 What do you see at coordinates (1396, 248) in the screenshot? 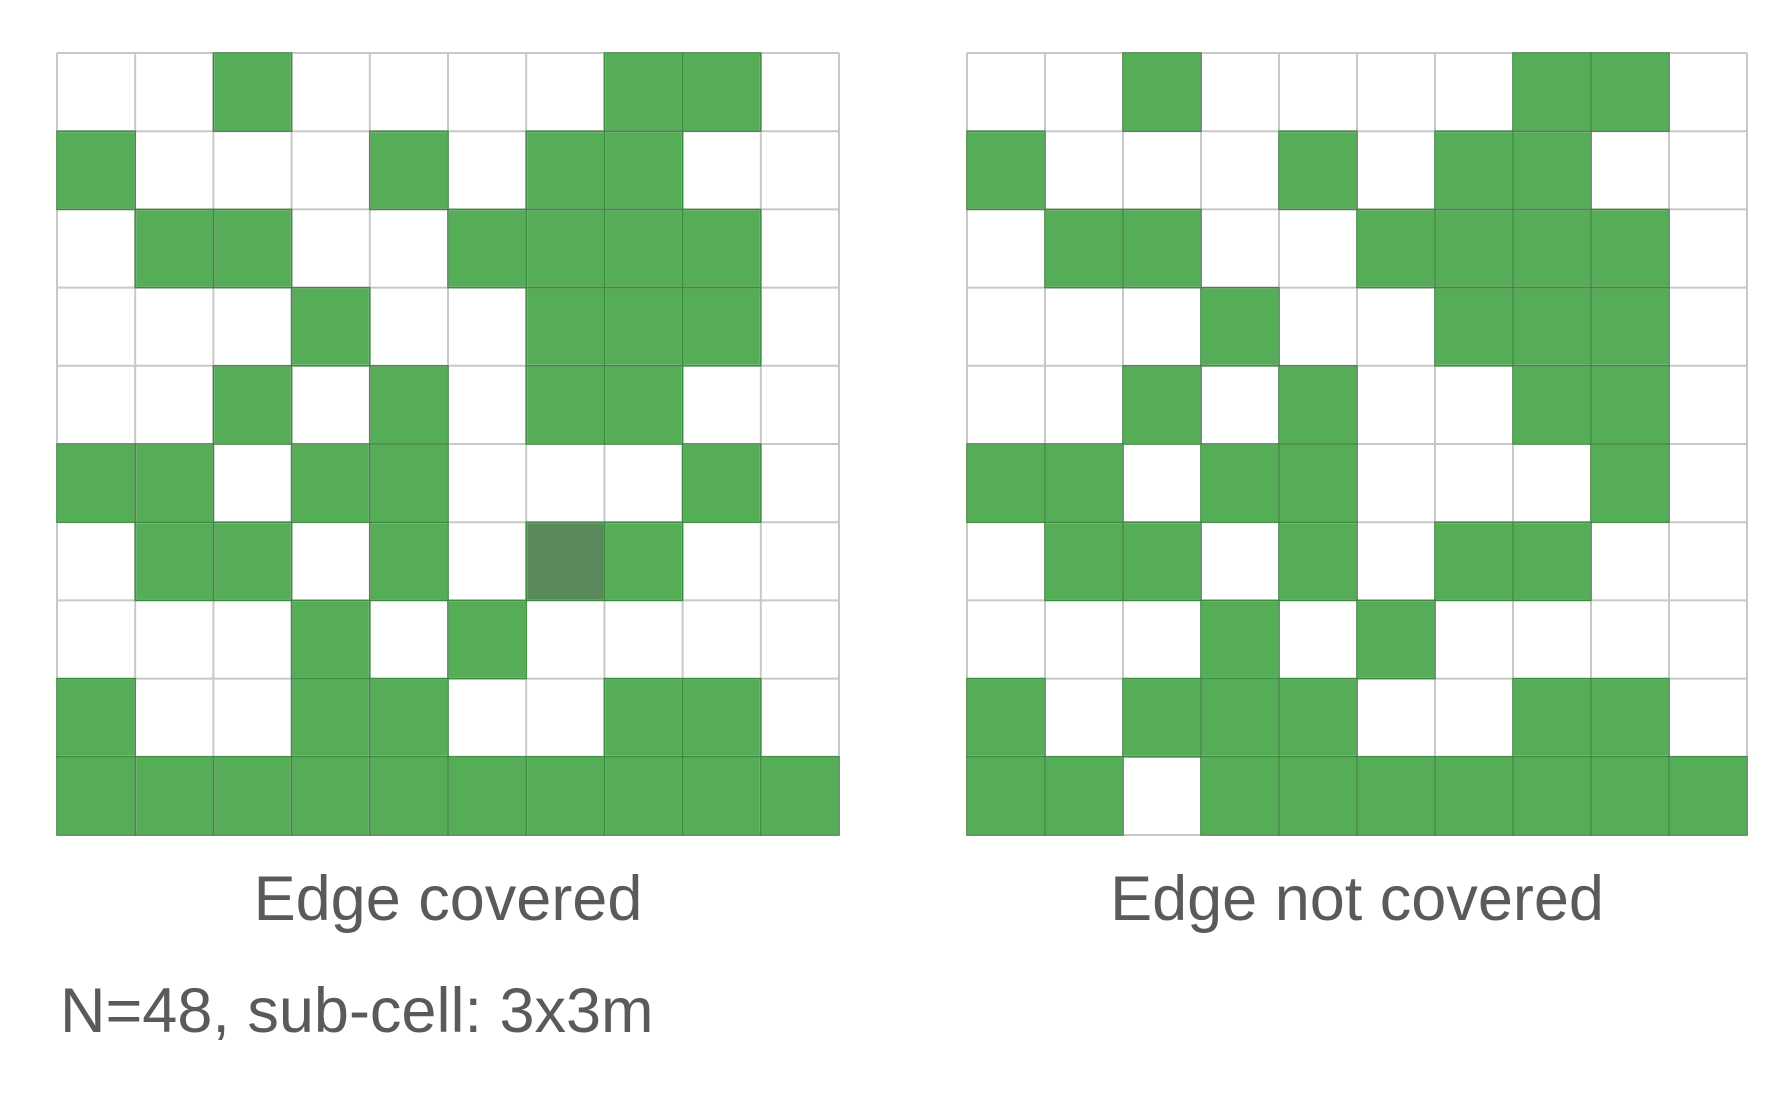
I see `grid-cell-filled-r2-c5` at bounding box center [1396, 248].